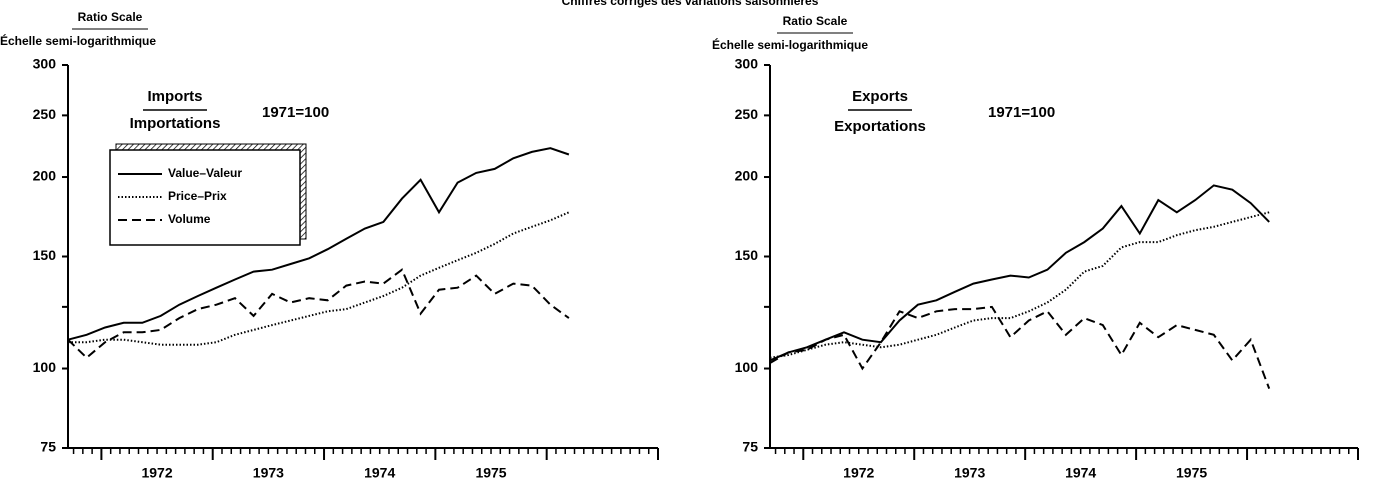 The height and width of the screenshot is (483, 1383). What do you see at coordinates (197, 196) in the screenshot?
I see `legend-label: Price–Prix` at bounding box center [197, 196].